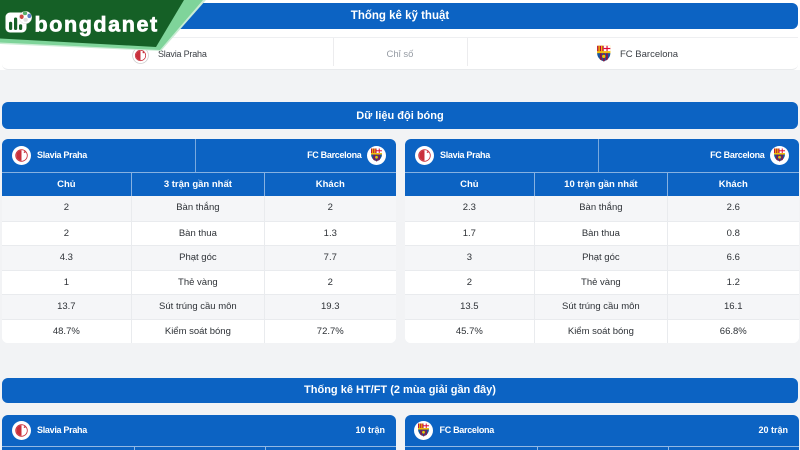  What do you see at coordinates (97, 25) in the screenshot?
I see `svg-text: bongdanet` at bounding box center [97, 25].